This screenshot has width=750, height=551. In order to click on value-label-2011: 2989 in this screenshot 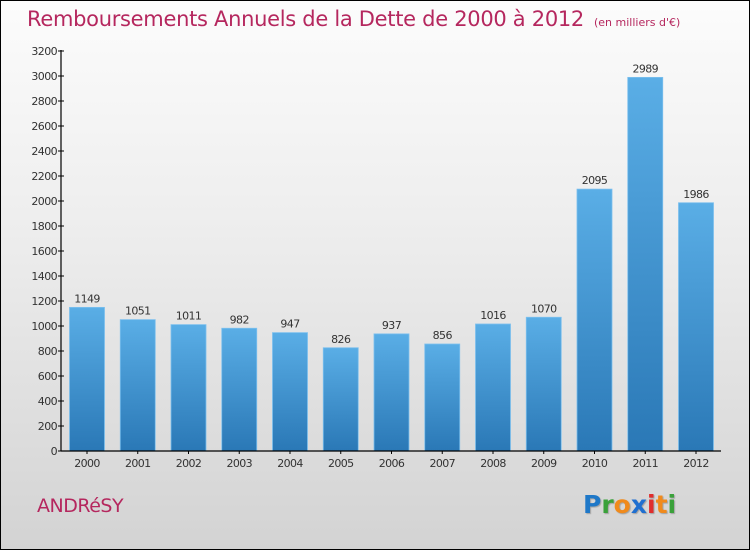, I will do `click(645, 68)`.